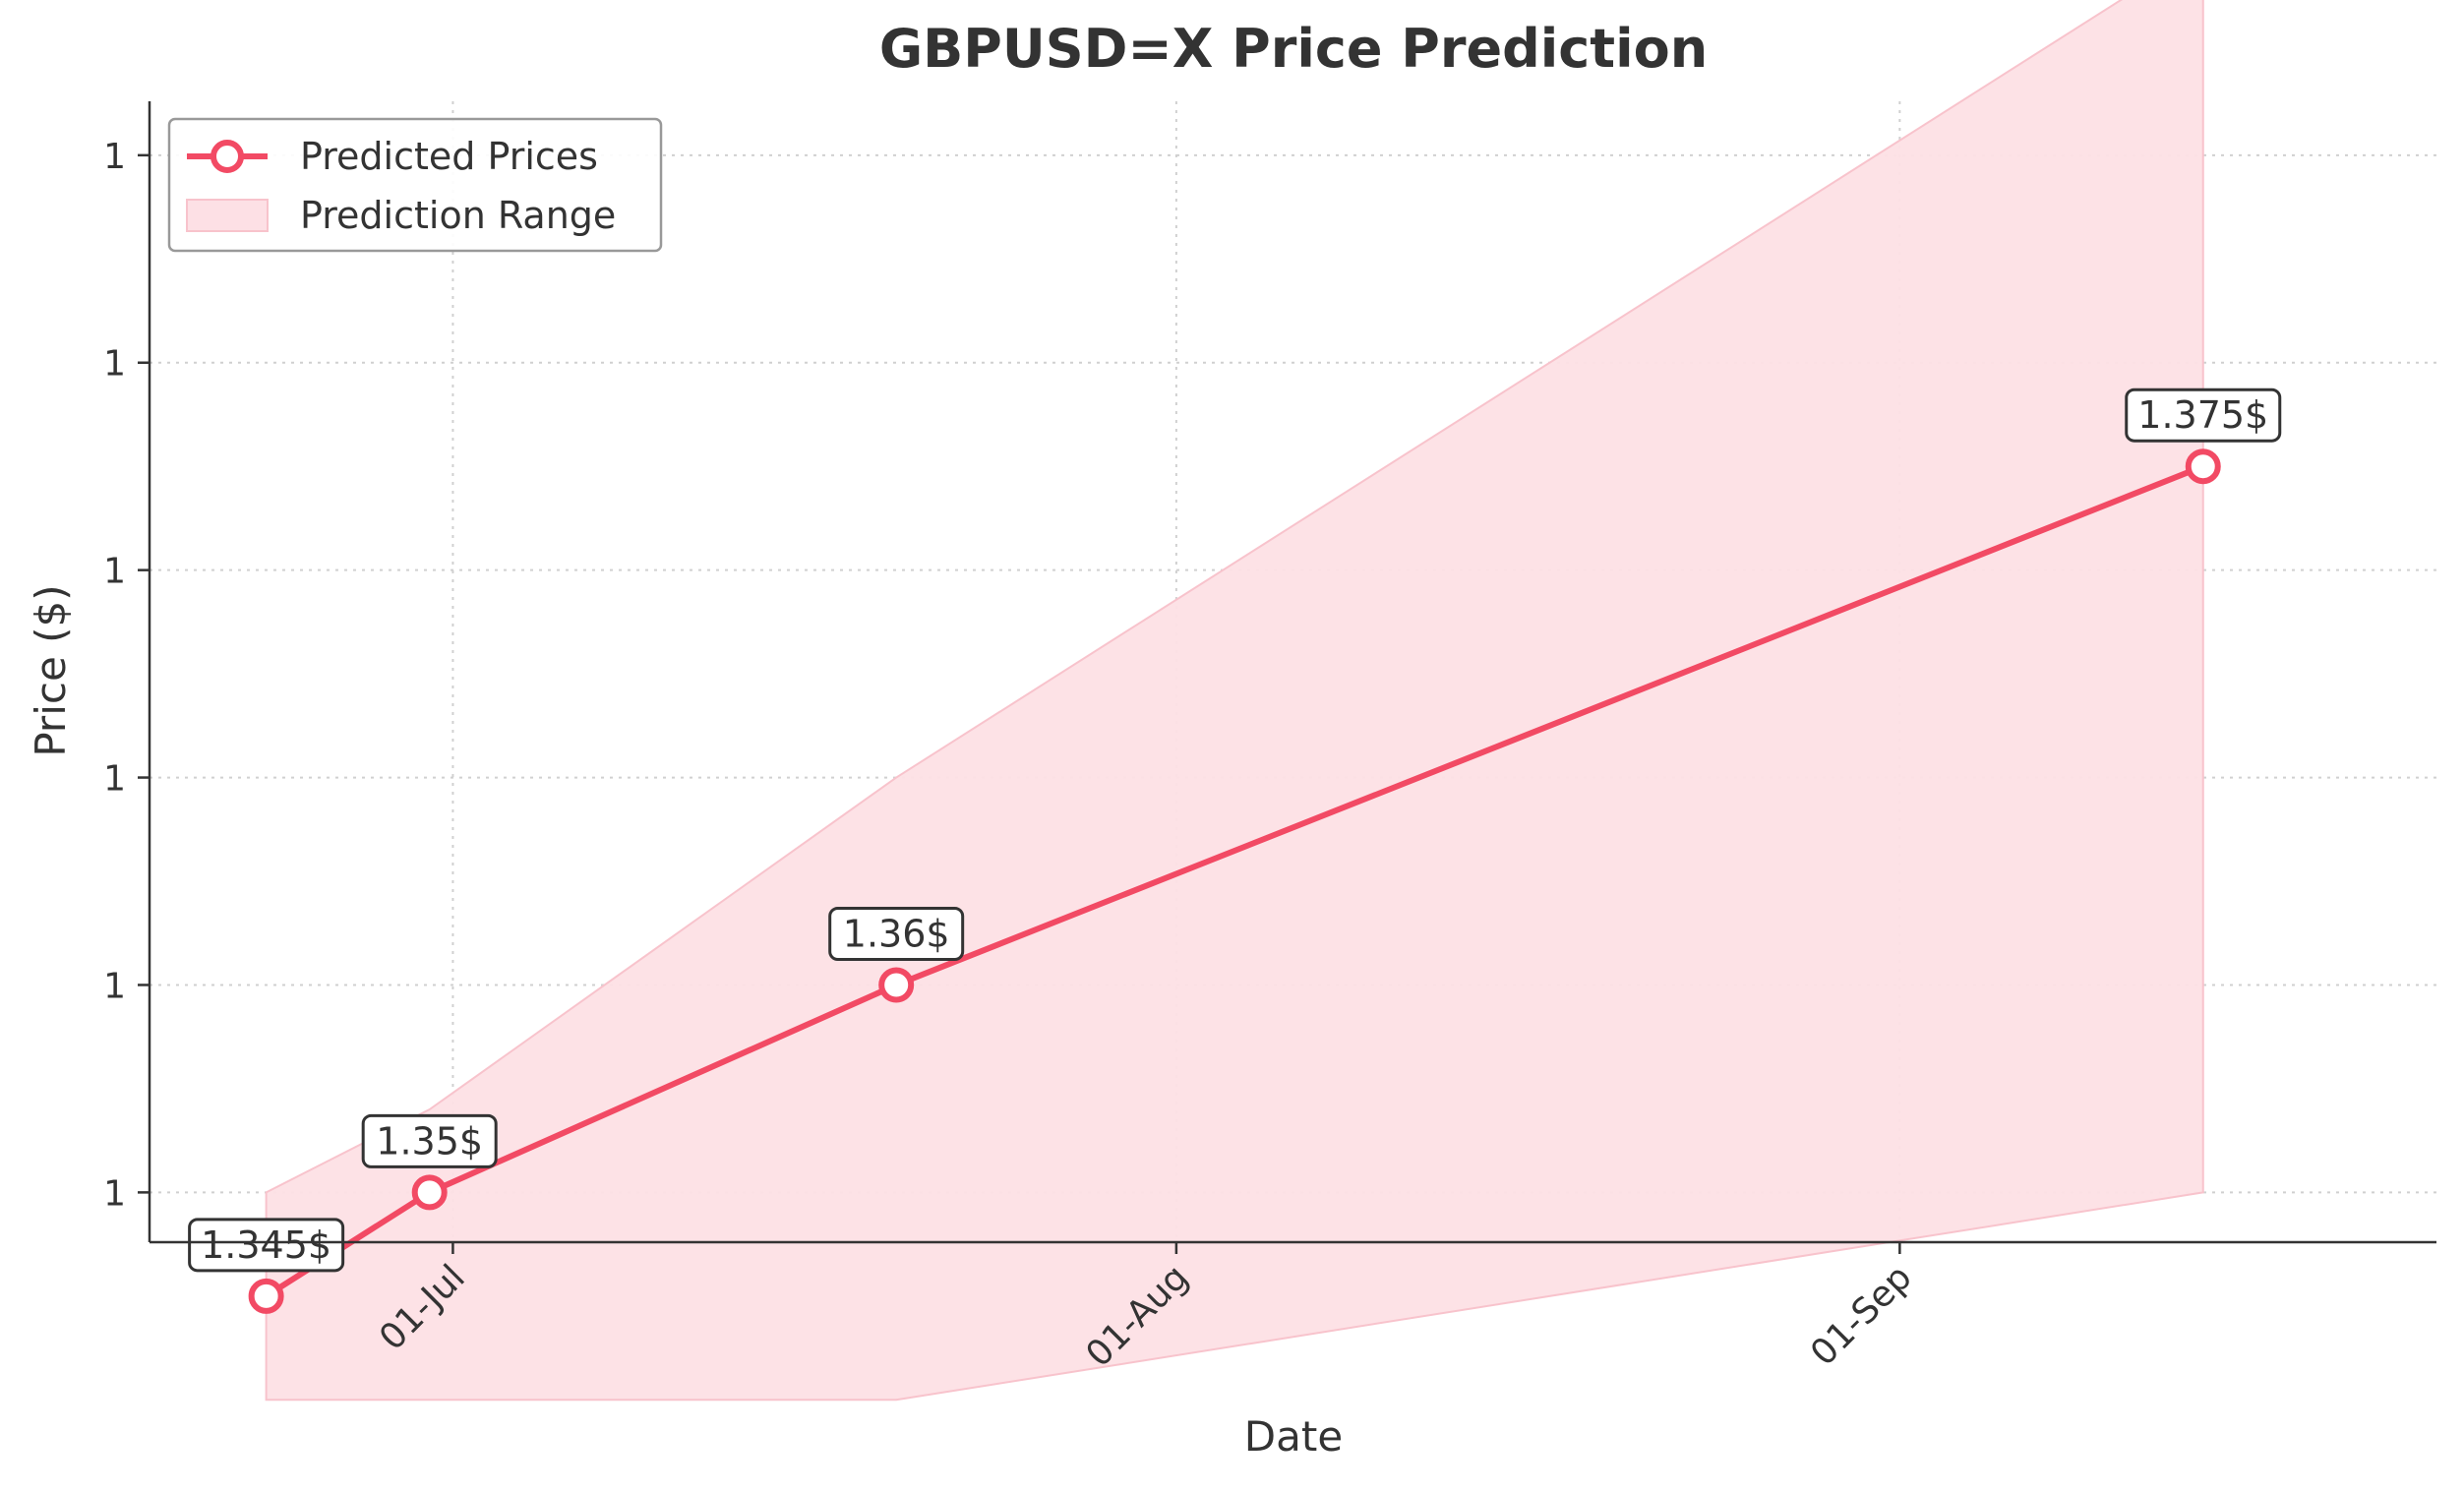 The height and width of the screenshot is (1492, 2464). I want to click on data-label: 1.345$, so click(266, 1245).